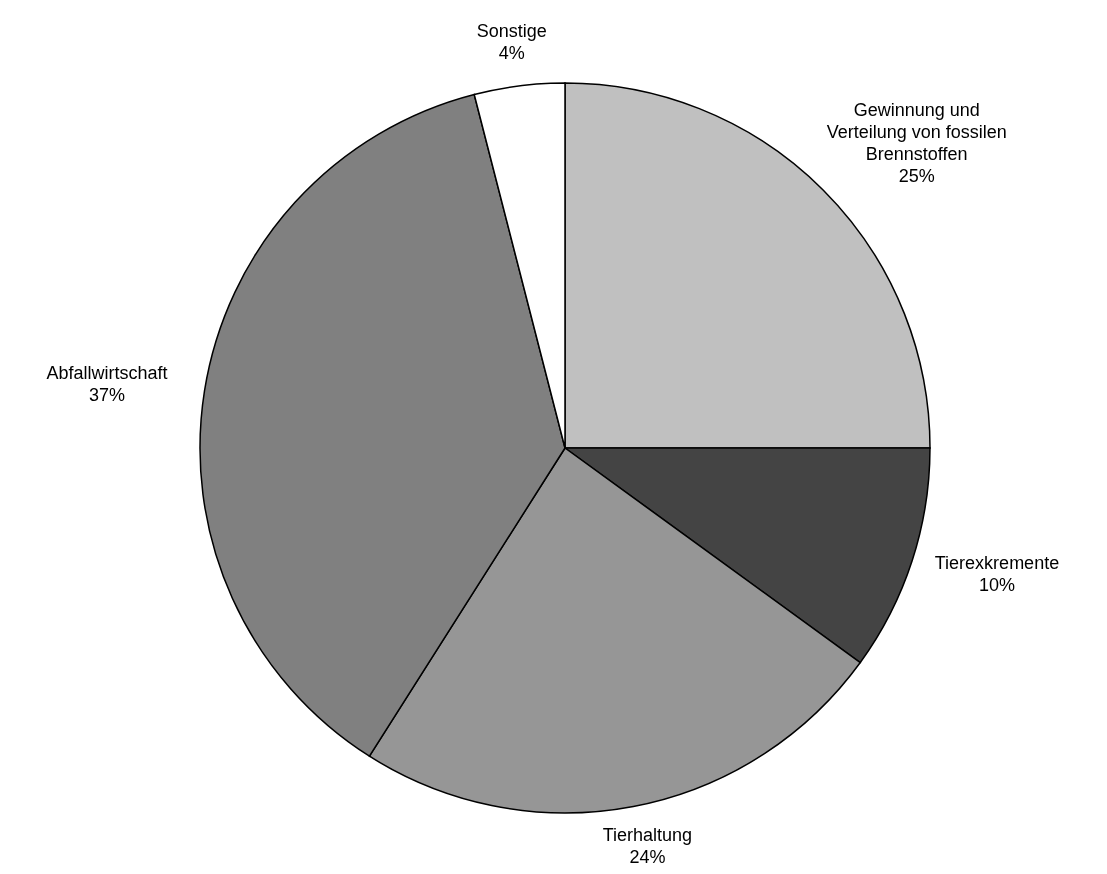  I want to click on data-label: 4%, so click(511, 53).